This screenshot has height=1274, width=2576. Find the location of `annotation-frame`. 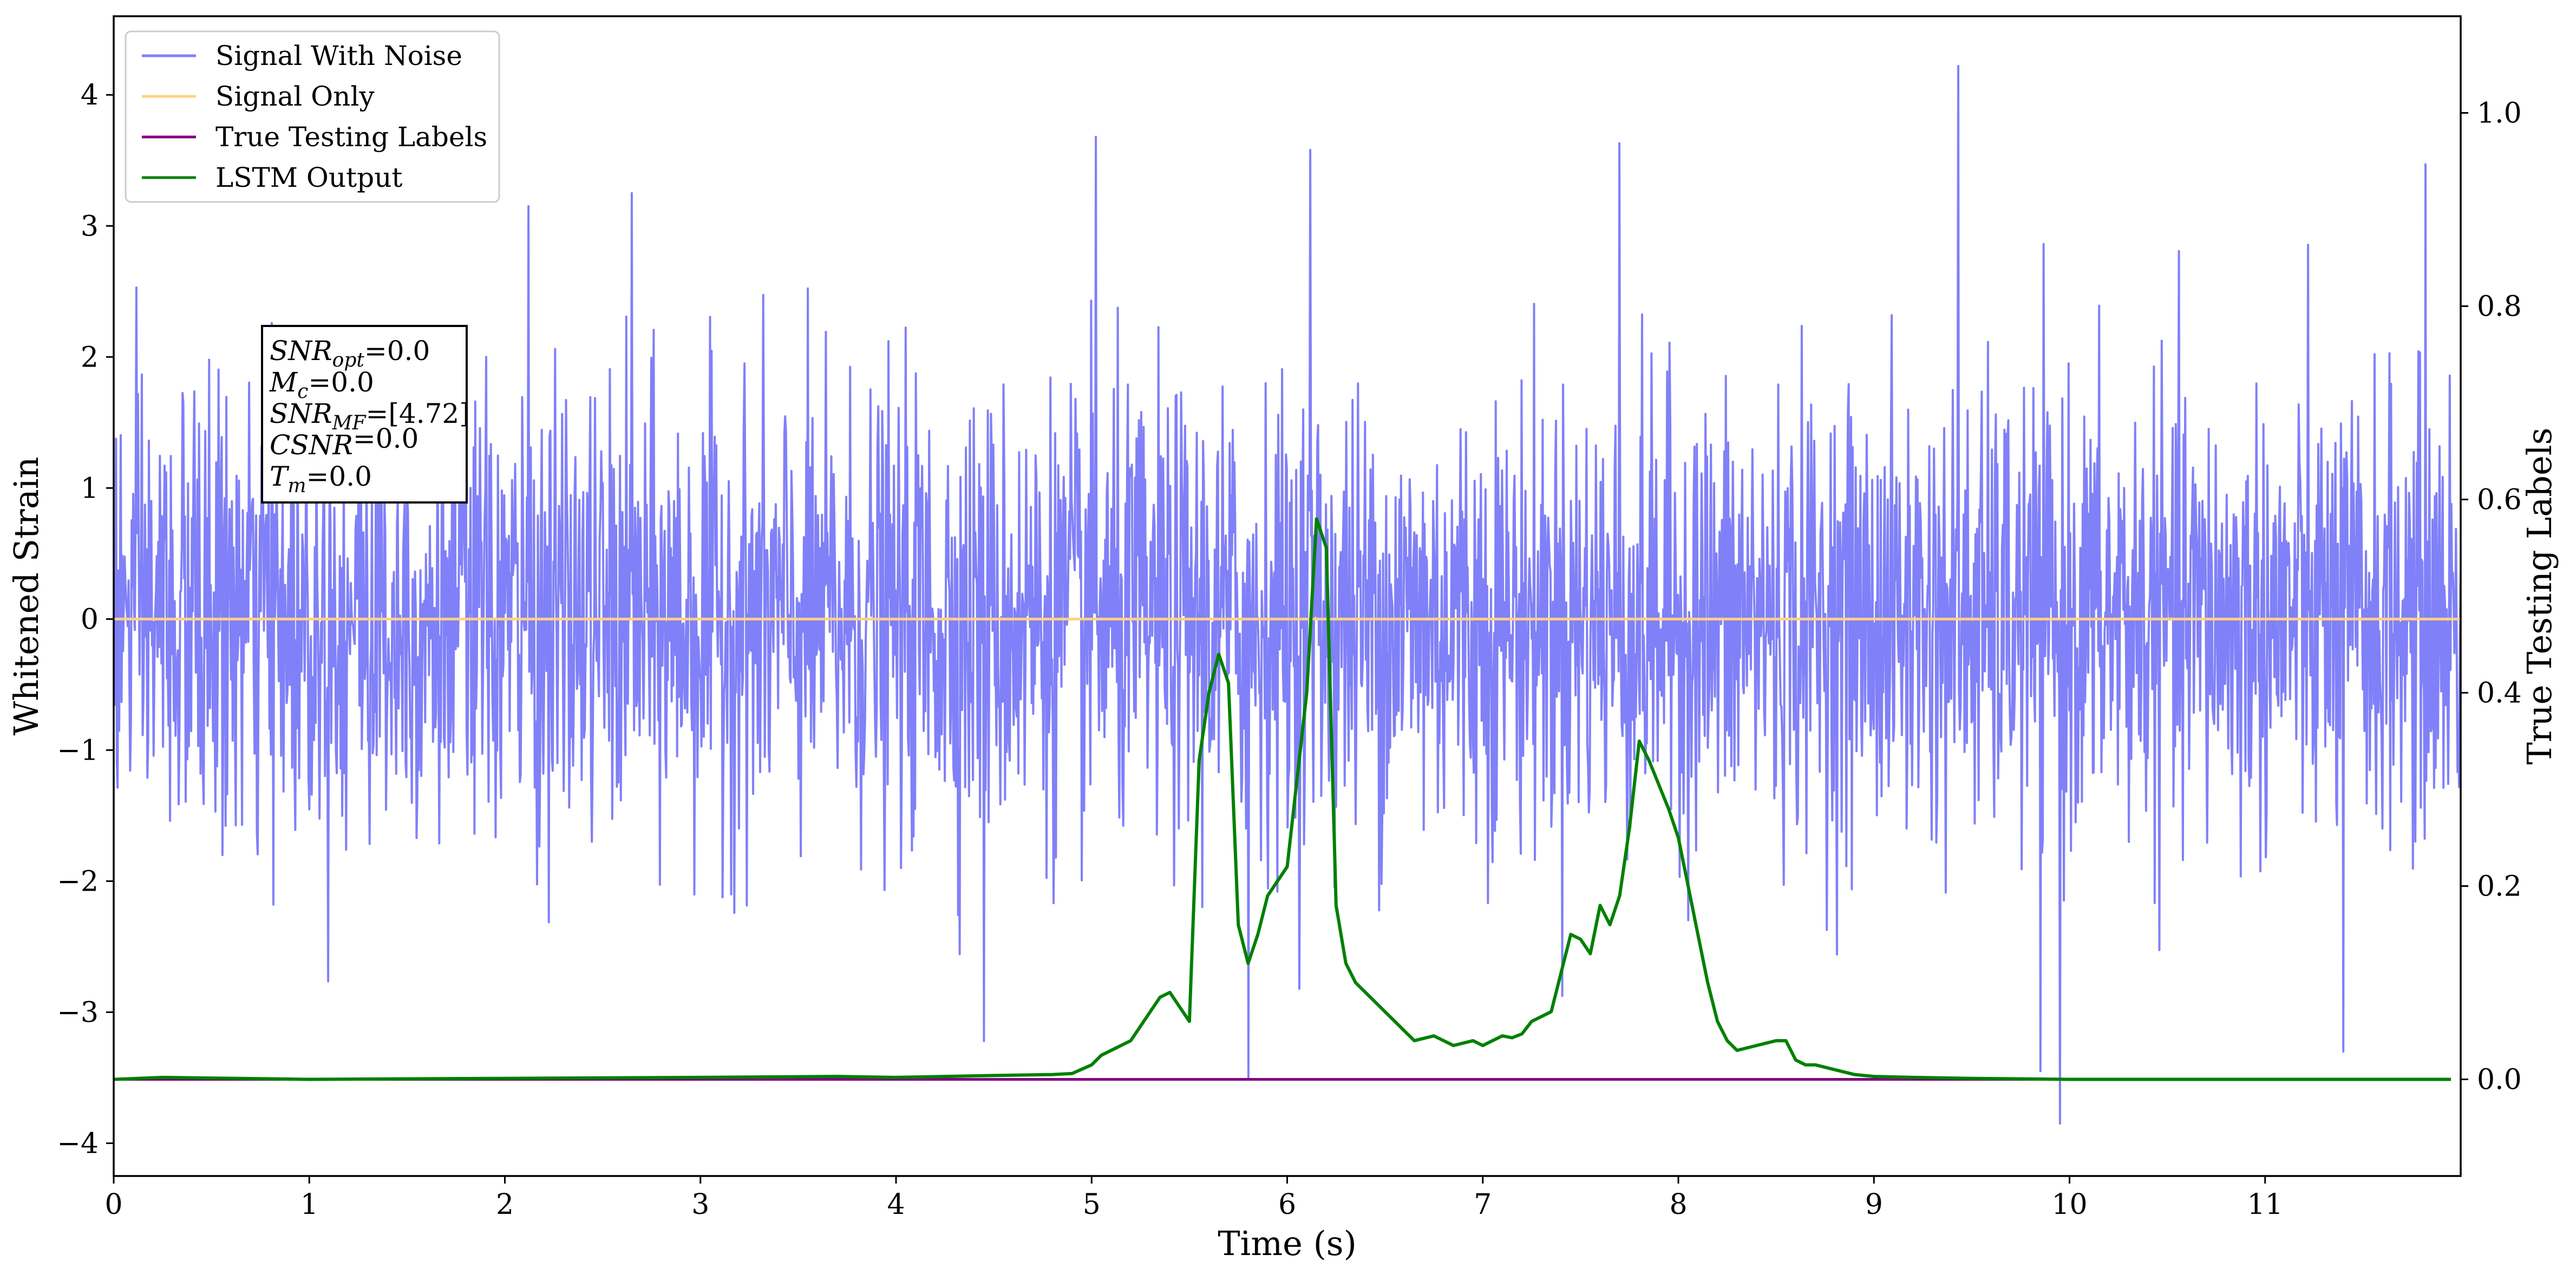

annotation-frame is located at coordinates (365, 414).